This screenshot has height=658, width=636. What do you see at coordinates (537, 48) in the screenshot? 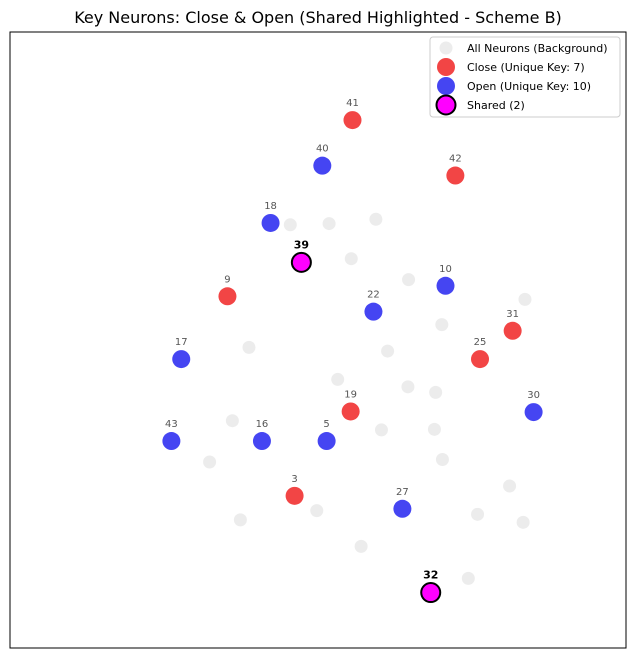
I see `legend-label-background: All Neurons (Background)` at bounding box center [537, 48].